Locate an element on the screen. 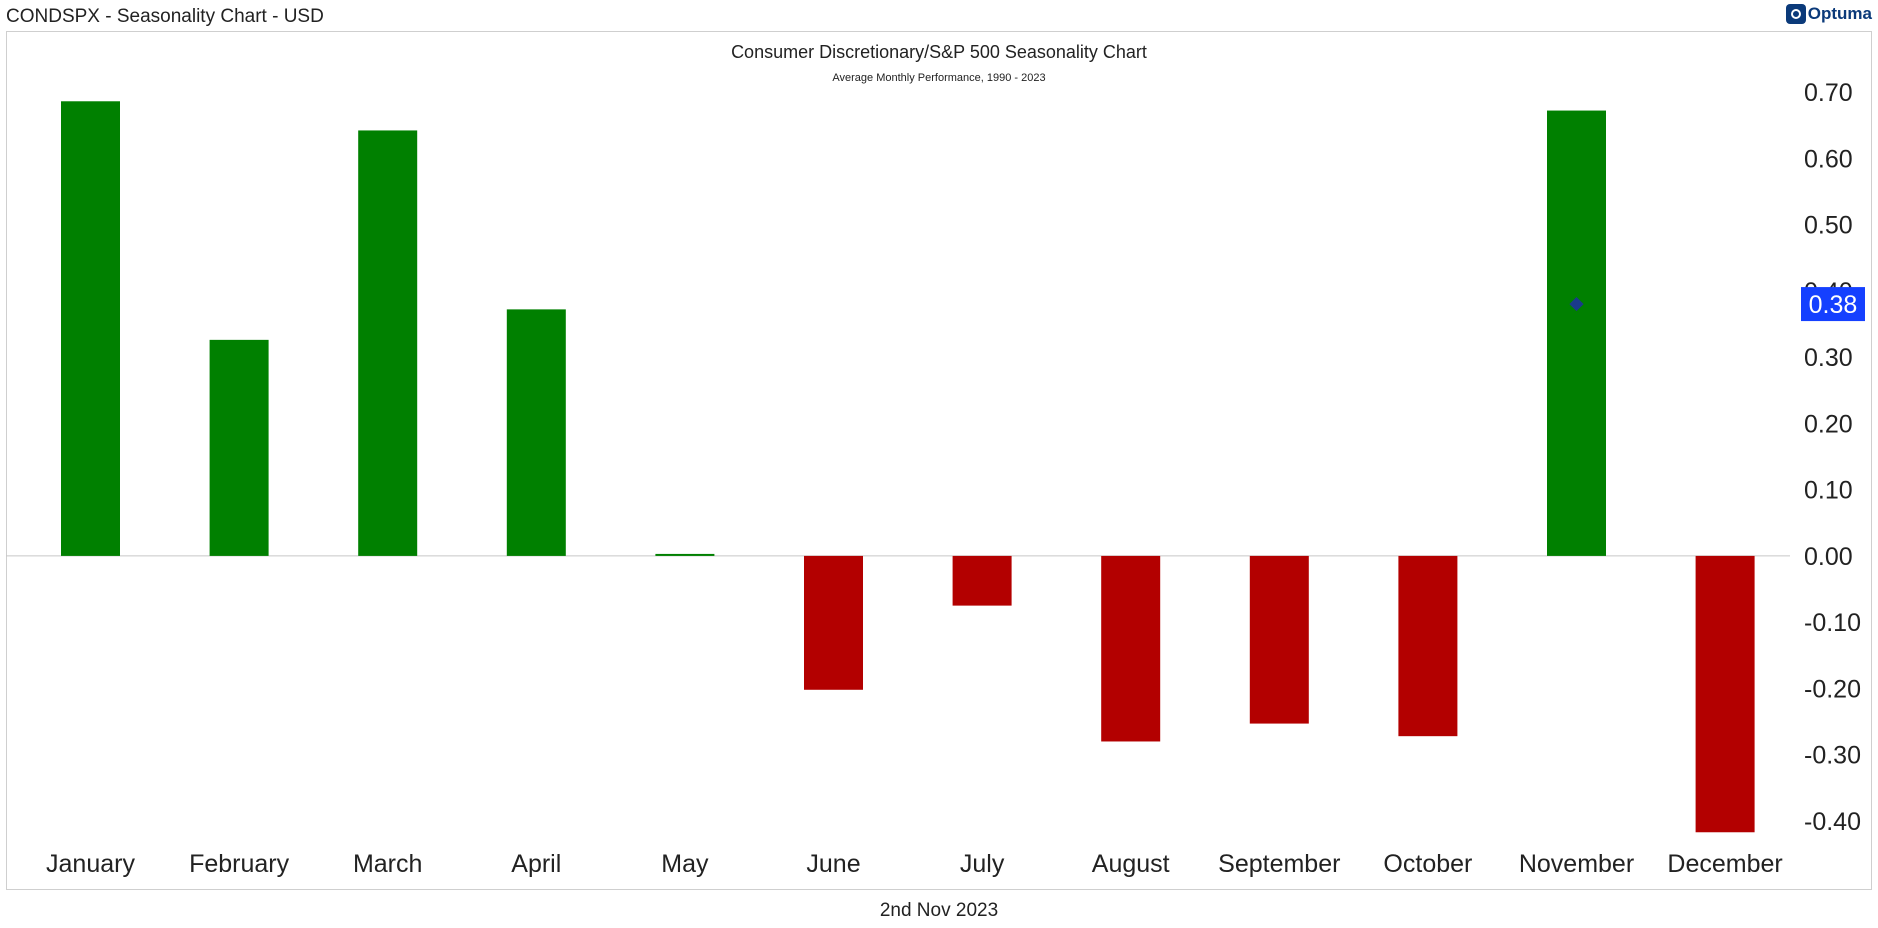 The image size is (1878, 928). current-value-label: 0.38 is located at coordinates (1833, 305).